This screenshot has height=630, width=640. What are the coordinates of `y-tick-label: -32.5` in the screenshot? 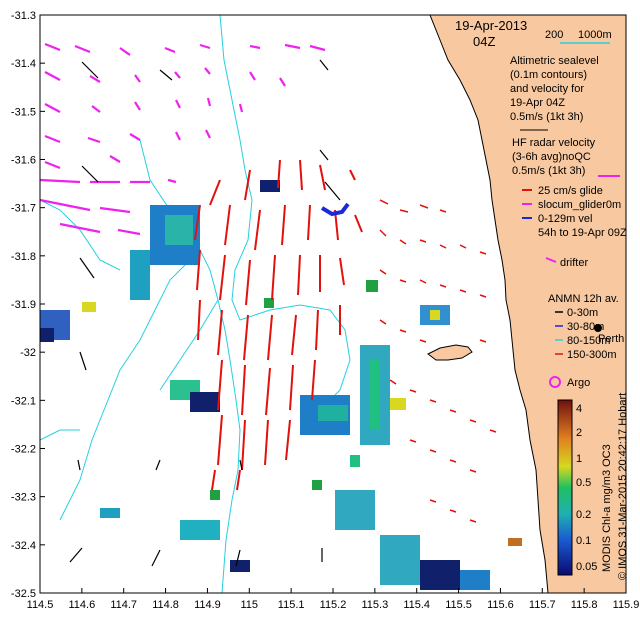 It's located at (23, 594).